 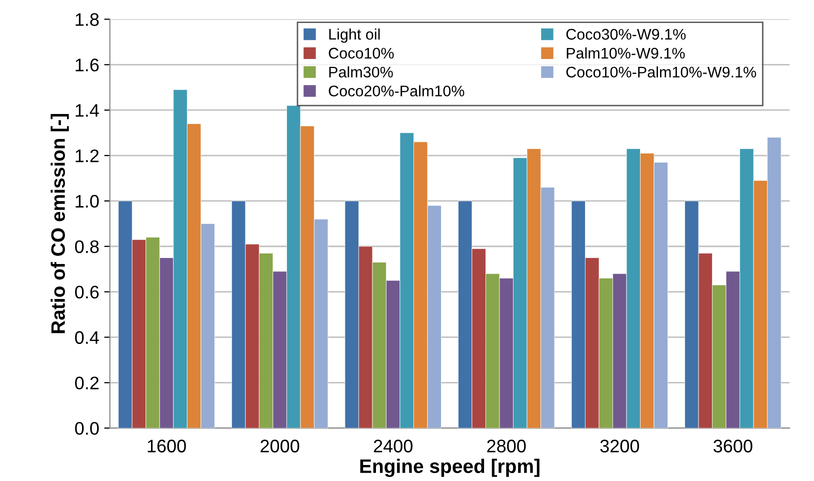 What do you see at coordinates (354, 35) in the screenshot?
I see `legend-label: Light oil` at bounding box center [354, 35].